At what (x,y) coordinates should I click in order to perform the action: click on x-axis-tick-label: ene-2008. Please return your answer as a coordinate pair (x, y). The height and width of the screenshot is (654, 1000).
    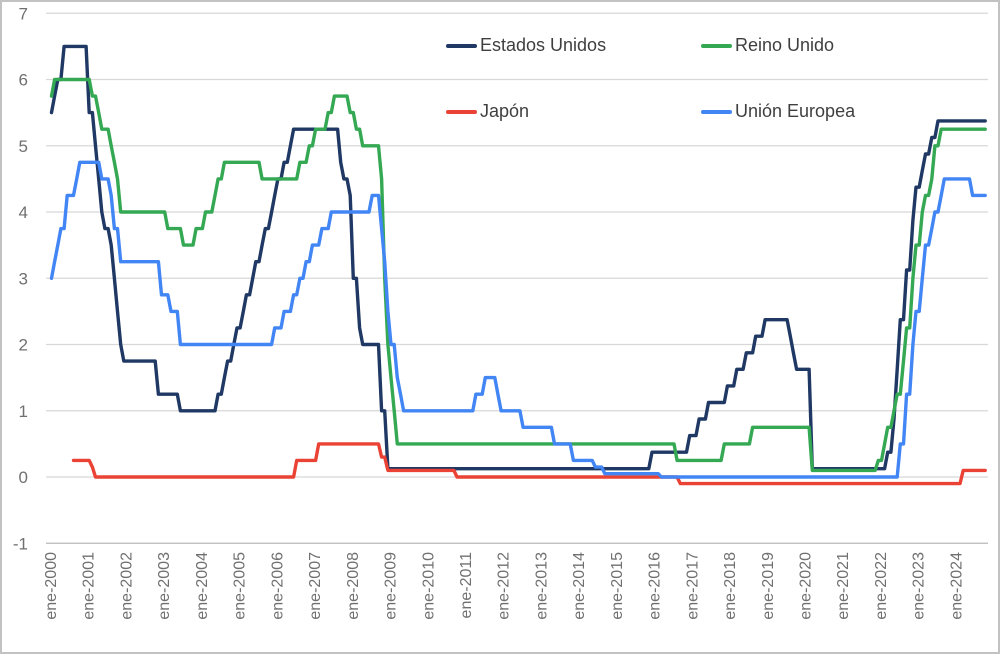
    Looking at the image, I should click on (353, 586).